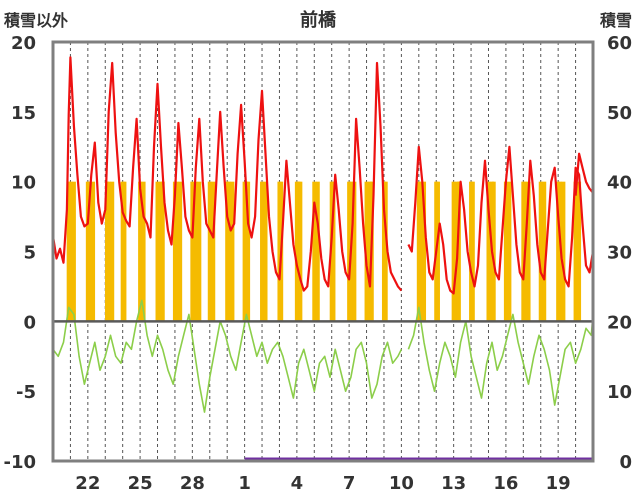 The image size is (636, 501). Describe the element at coordinates (558, 483) in the screenshot. I see `x-tick-label: 19` at that location.